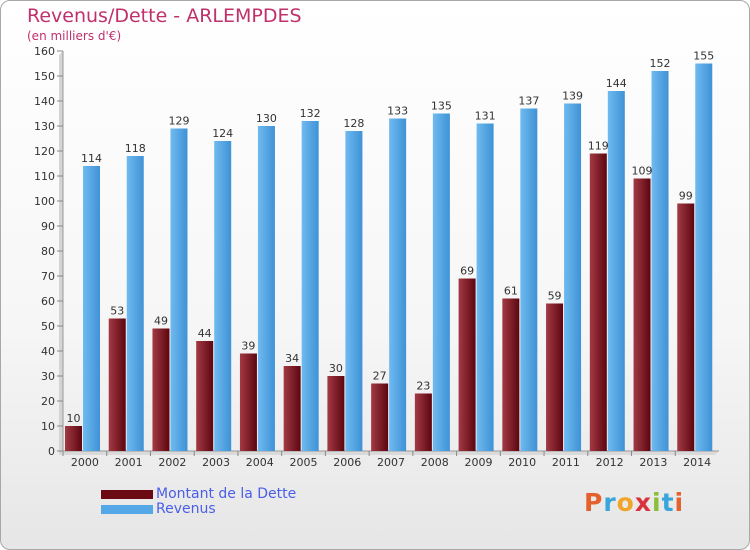 The width and height of the screenshot is (750, 550). I want to click on x-tick-label: 2006, so click(347, 462).